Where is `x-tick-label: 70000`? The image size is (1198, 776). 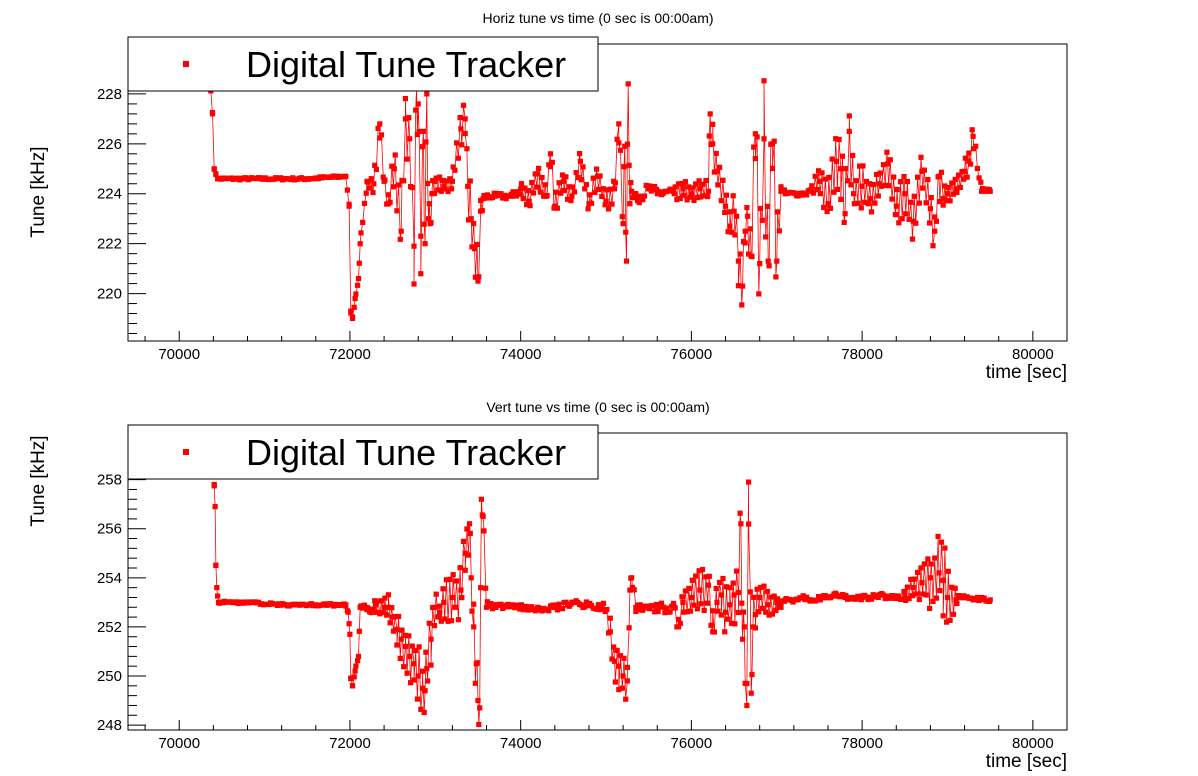 x-tick-label: 70000 is located at coordinates (179, 743).